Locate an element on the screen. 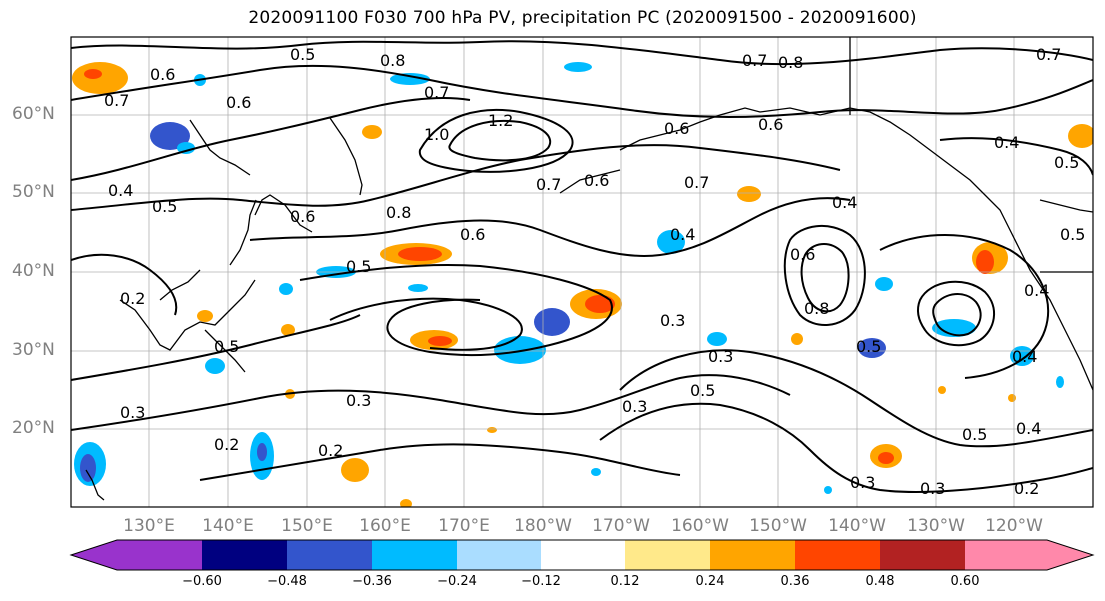  lat-label: 50°N is located at coordinates (33, 192).